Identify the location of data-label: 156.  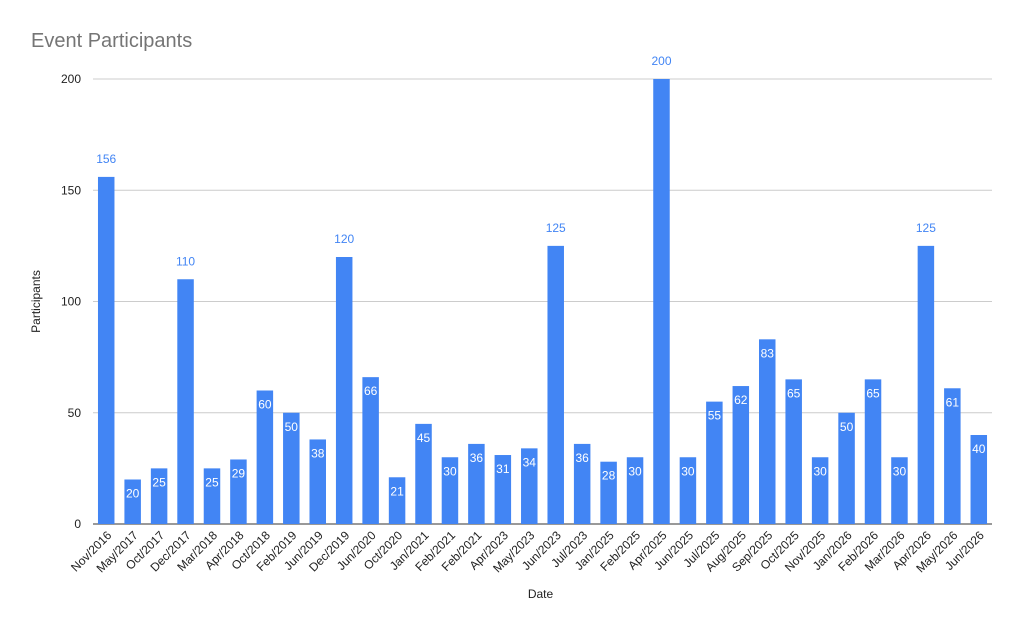
(106, 159).